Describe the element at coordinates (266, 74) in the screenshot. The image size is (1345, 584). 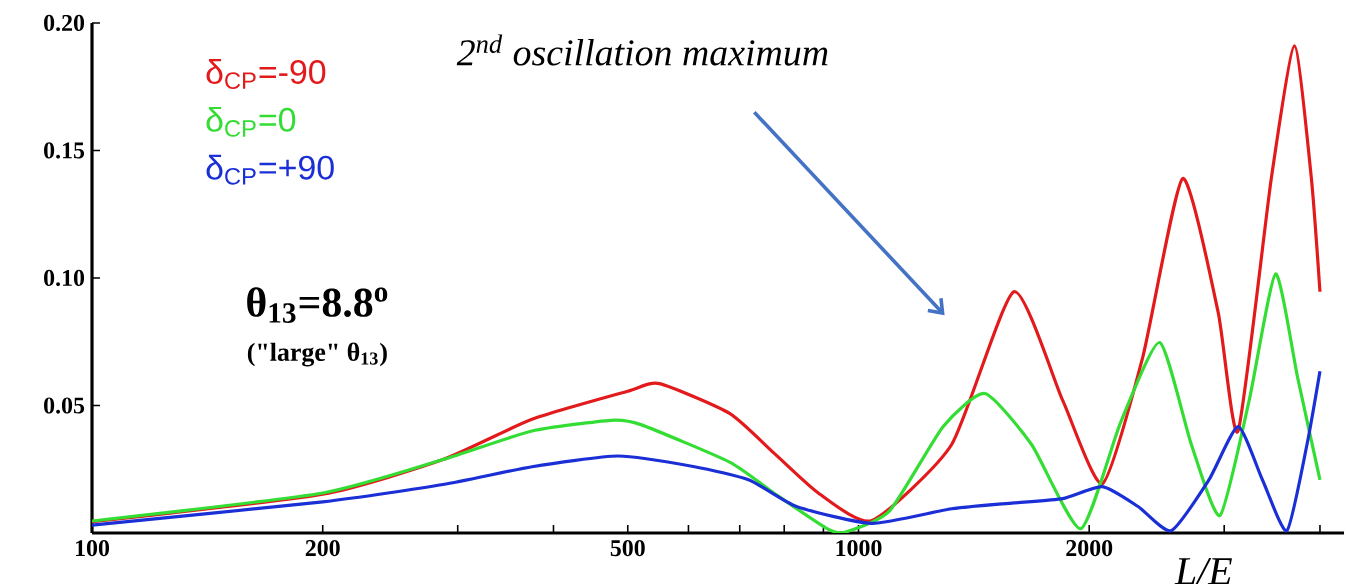
I see `text: δ$_{CP}$=-90` at that location.